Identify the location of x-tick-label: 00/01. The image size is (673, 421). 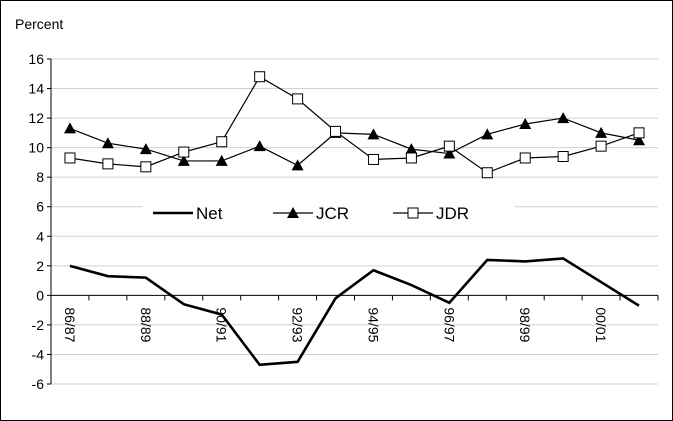
(601, 324).